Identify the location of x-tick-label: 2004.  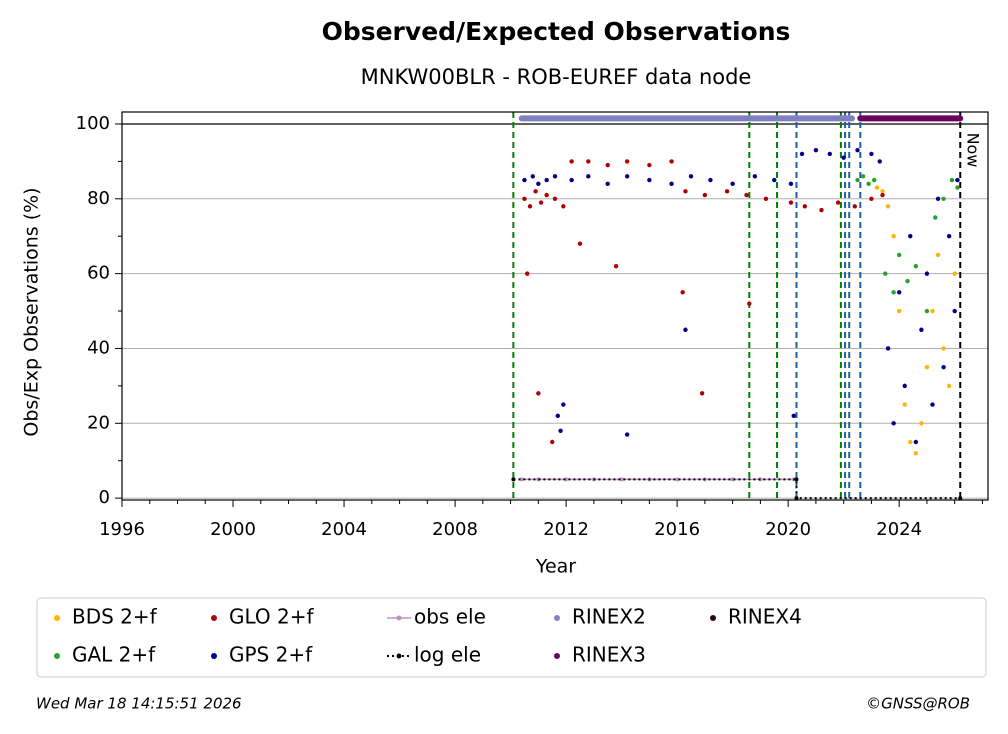
(344, 529).